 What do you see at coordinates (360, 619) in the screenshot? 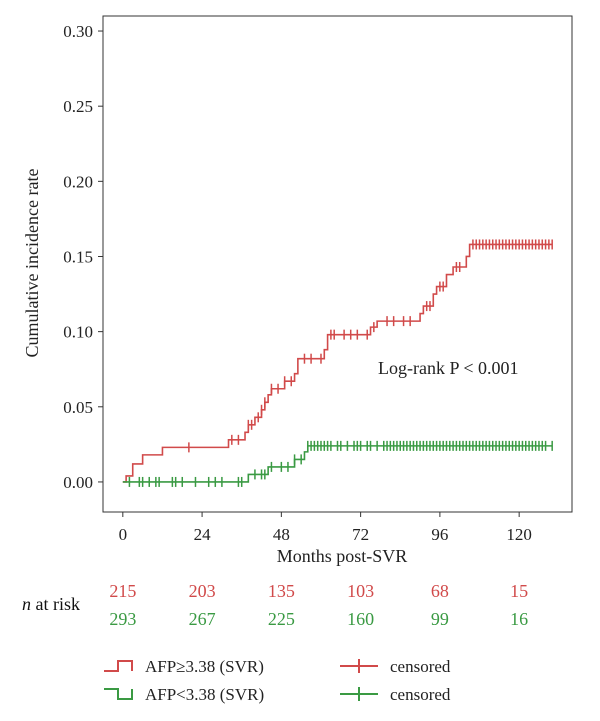
I see `risk-count: 160` at bounding box center [360, 619].